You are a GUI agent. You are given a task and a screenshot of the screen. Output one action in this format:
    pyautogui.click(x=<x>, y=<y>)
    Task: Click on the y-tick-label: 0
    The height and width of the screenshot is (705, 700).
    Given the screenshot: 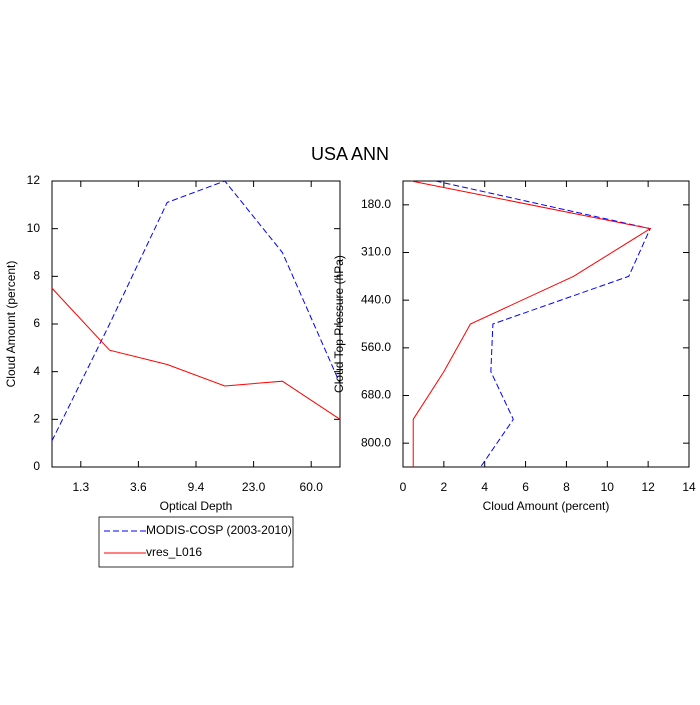 What is the action you would take?
    pyautogui.click(x=36, y=466)
    